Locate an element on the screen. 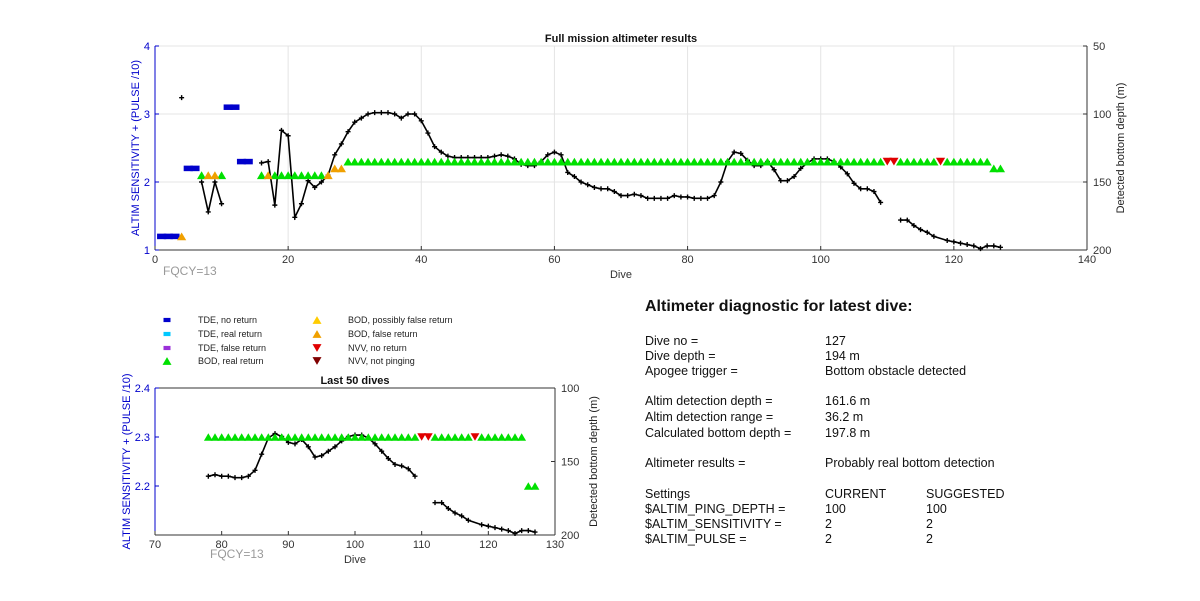 The image size is (1200, 601). settings-header: Settings is located at coordinates (668, 494).